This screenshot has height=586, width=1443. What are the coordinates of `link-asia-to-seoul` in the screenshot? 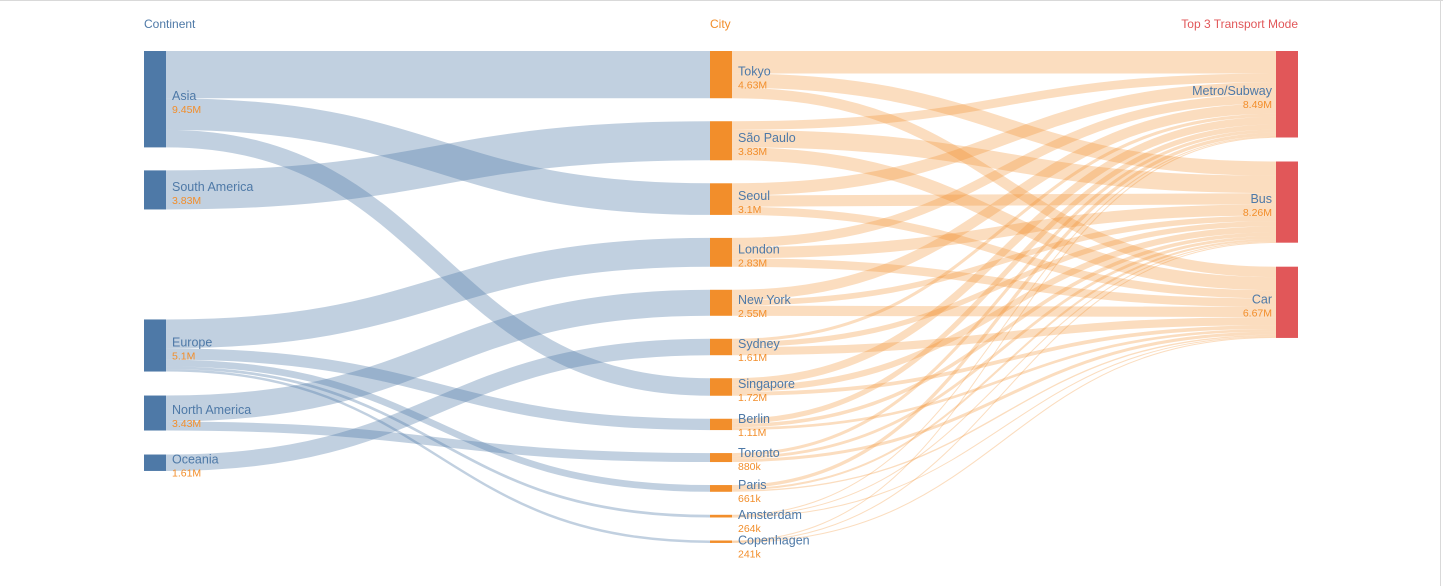 It's located at (438, 156).